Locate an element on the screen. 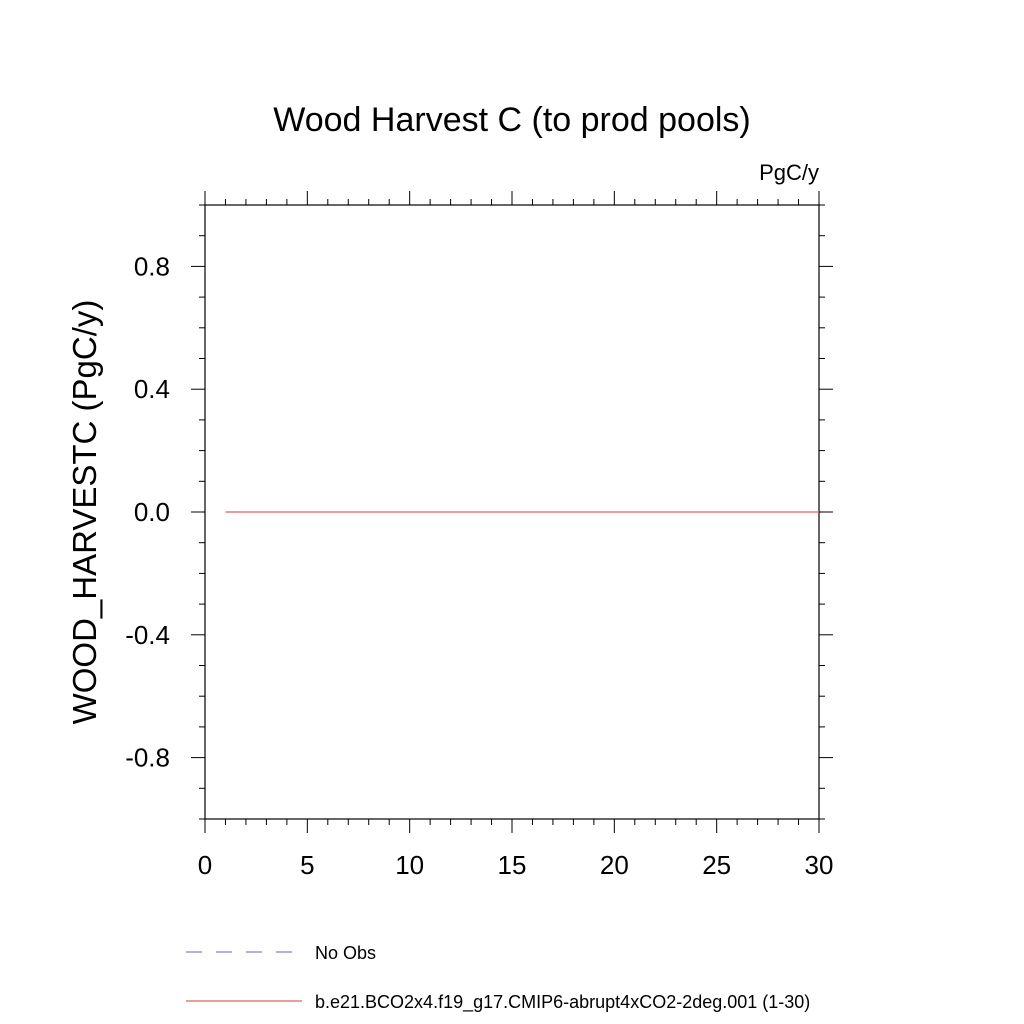 The width and height of the screenshot is (1024, 1024). x-tick-label: 30 is located at coordinates (819, 865).